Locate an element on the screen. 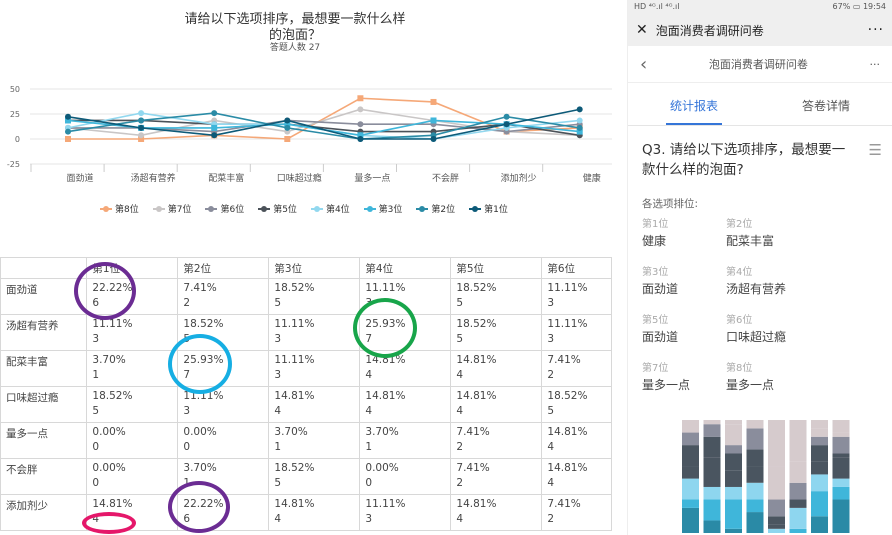  menu-icon: ☰ is located at coordinates (875, 150).